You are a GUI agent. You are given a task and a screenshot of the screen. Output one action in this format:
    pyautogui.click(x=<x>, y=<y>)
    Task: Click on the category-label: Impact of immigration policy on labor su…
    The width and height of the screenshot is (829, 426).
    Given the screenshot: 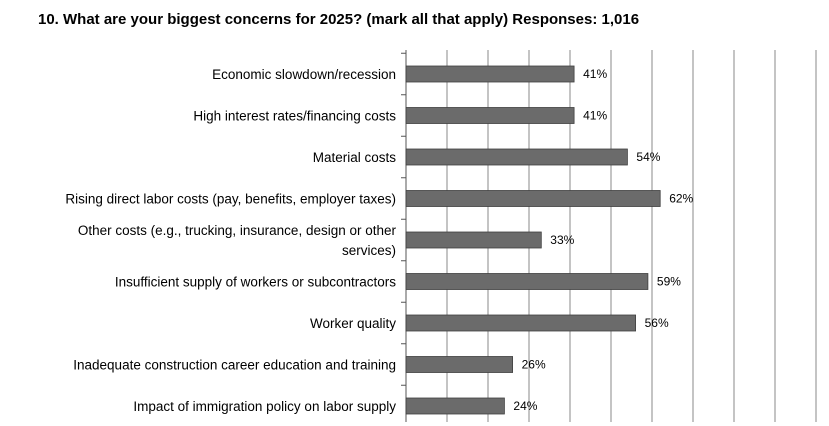 What is the action you would take?
    pyautogui.click(x=264, y=406)
    